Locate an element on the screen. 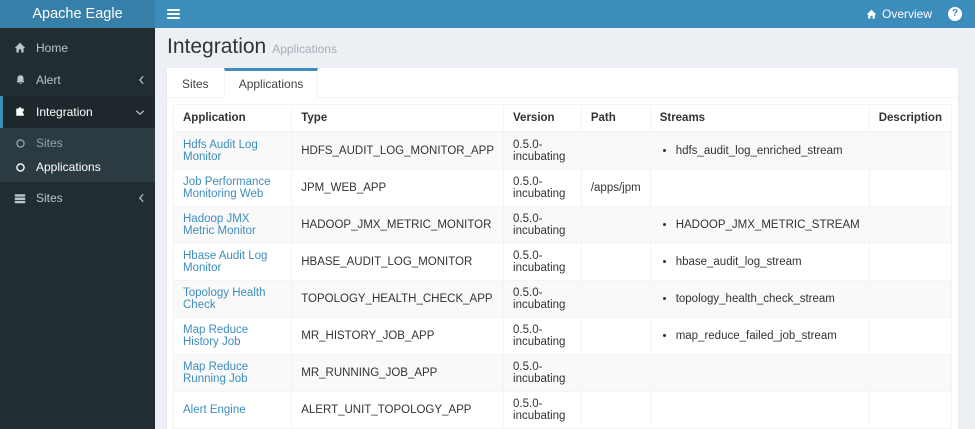 The width and height of the screenshot is (975, 429). bell-icon is located at coordinates (20, 80).